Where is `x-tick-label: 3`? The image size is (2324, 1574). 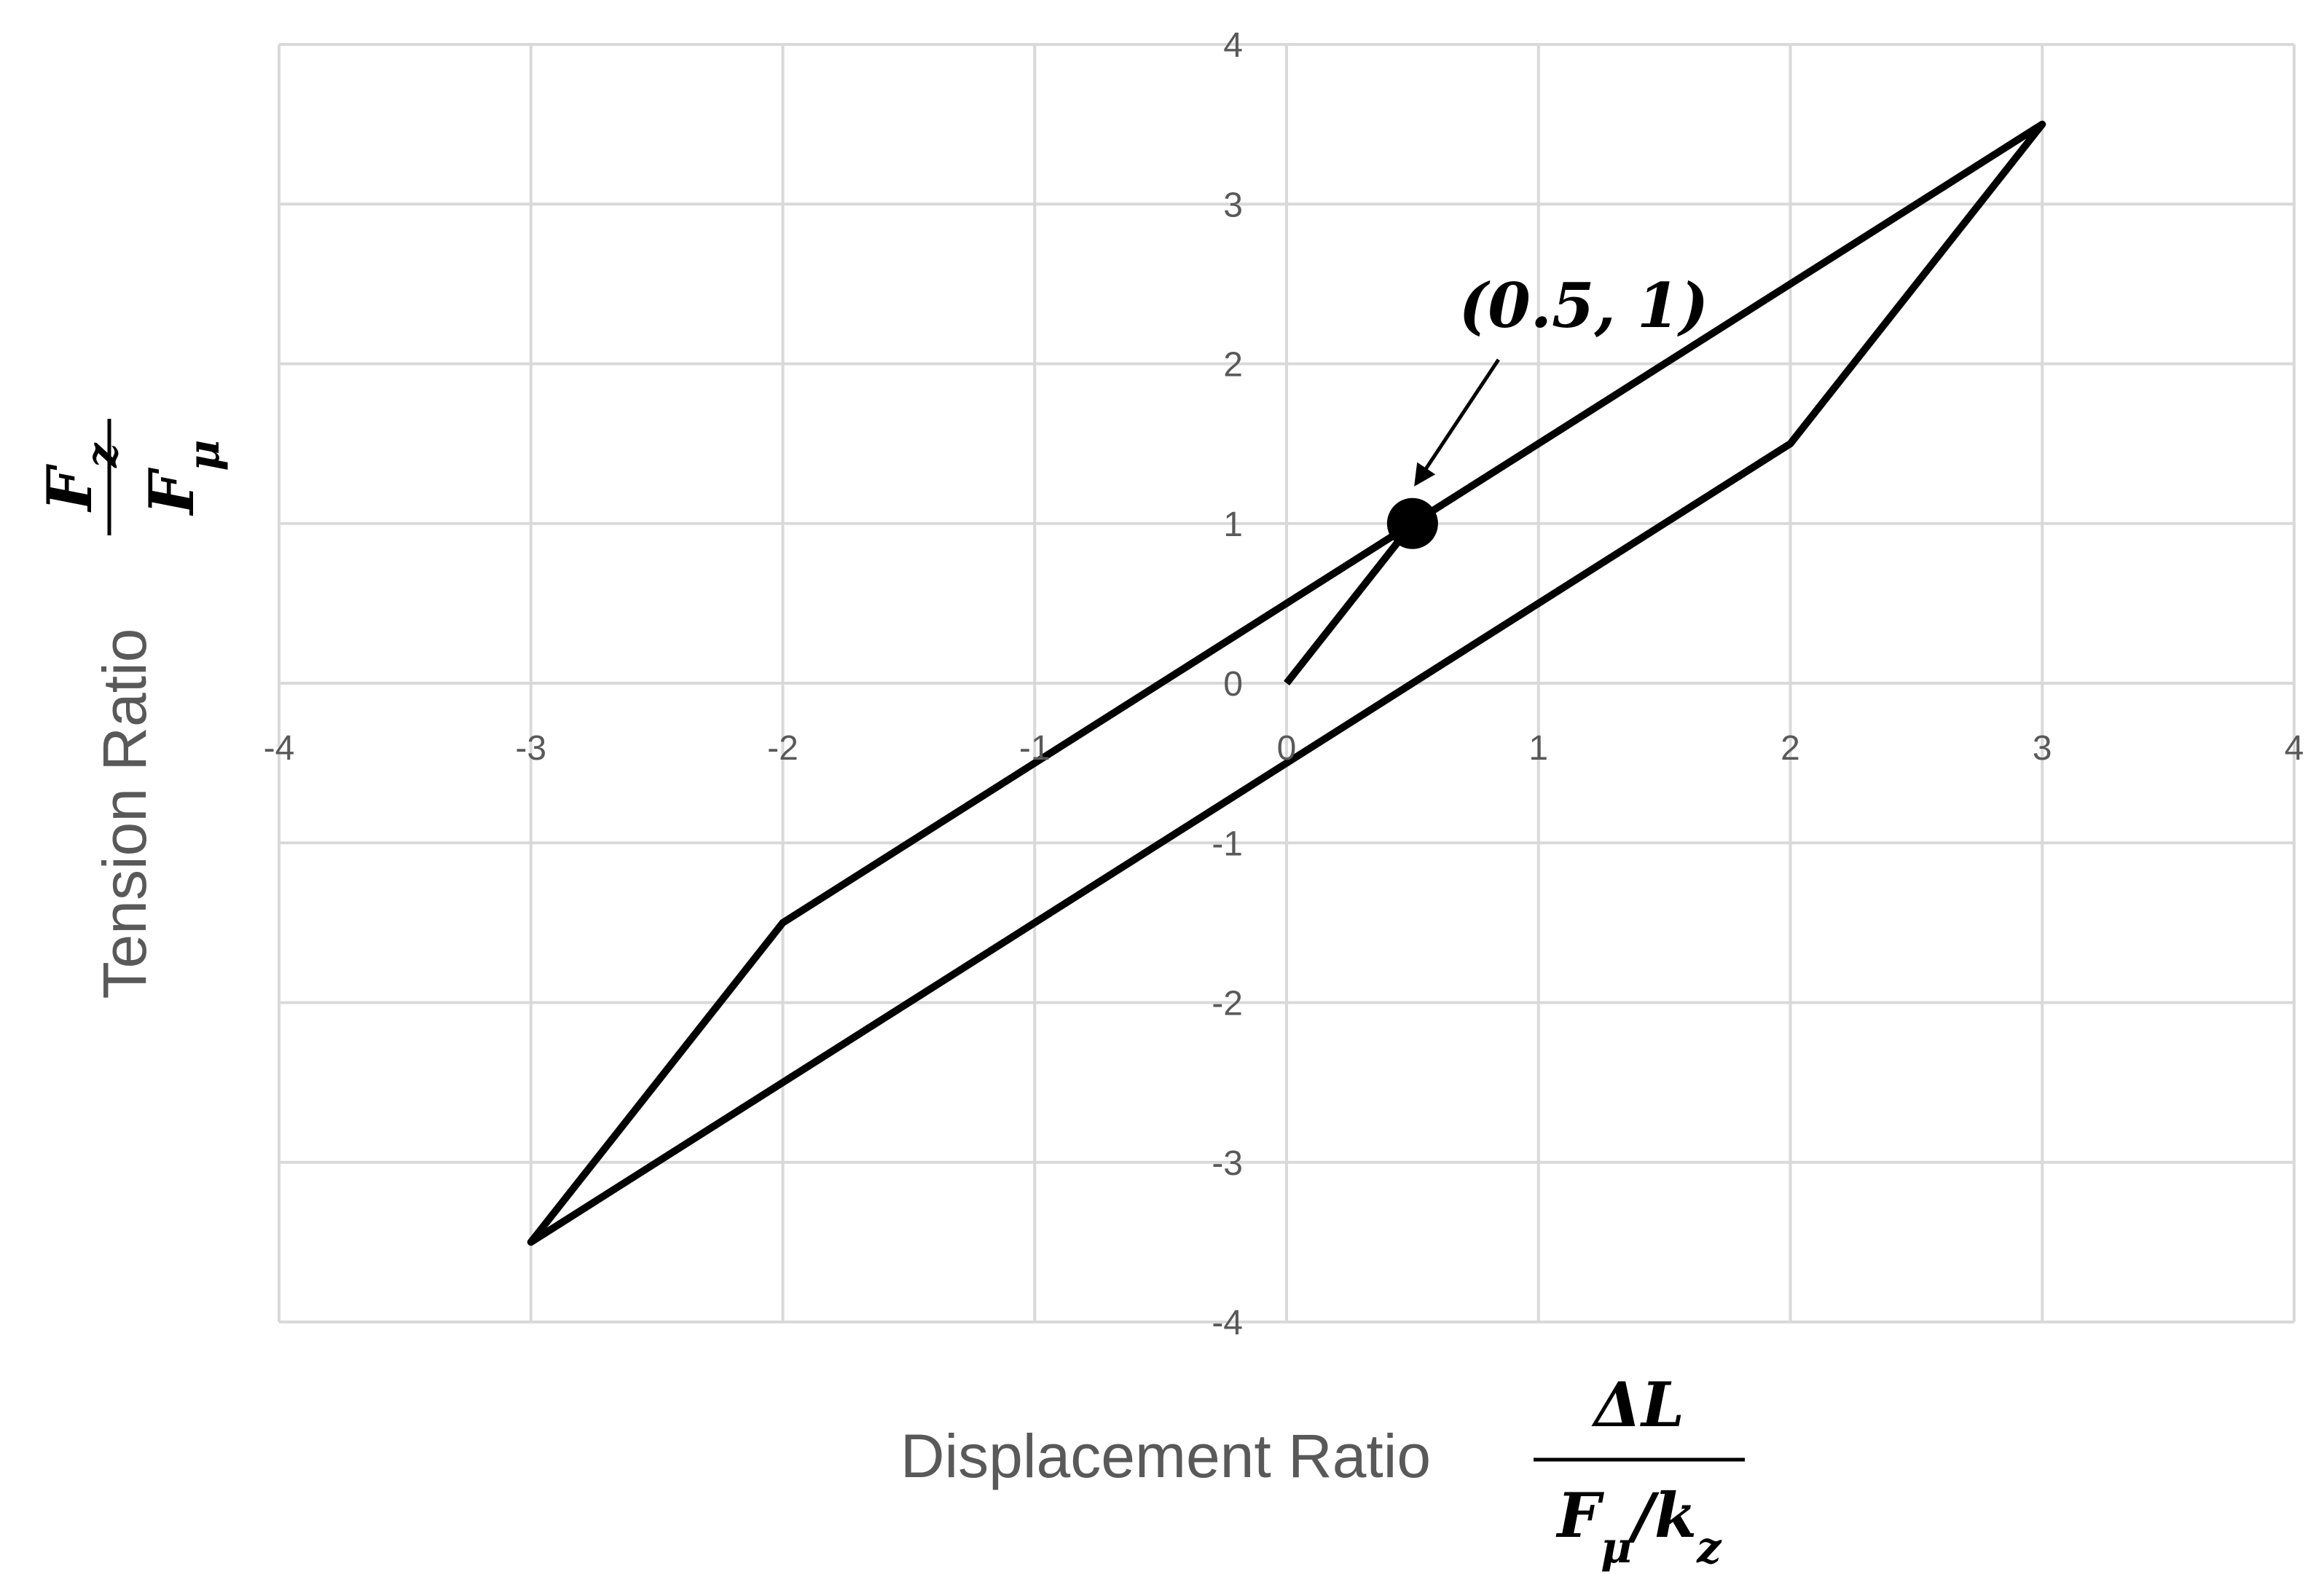
x-tick-label: 3 is located at coordinates (2042, 748).